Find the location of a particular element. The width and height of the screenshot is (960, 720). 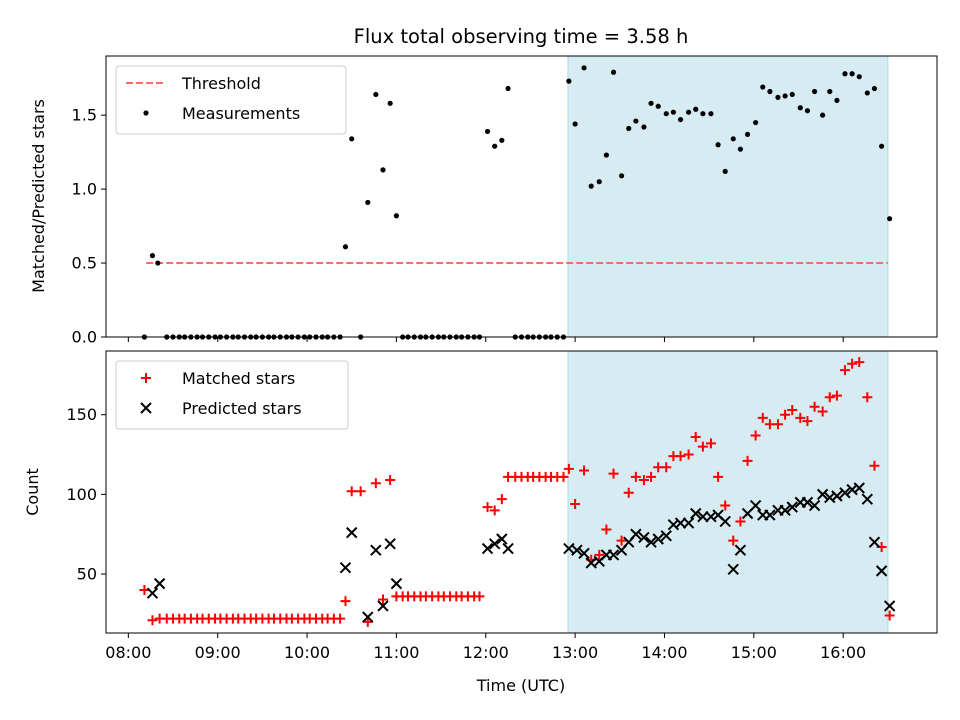

y-tick-label: 150 is located at coordinates (81, 414).